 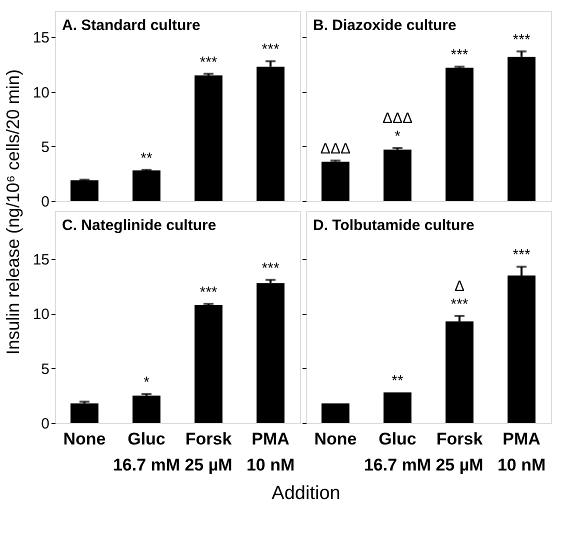 I want to click on chart-title: C. Nateglinide culture, so click(x=139, y=225).